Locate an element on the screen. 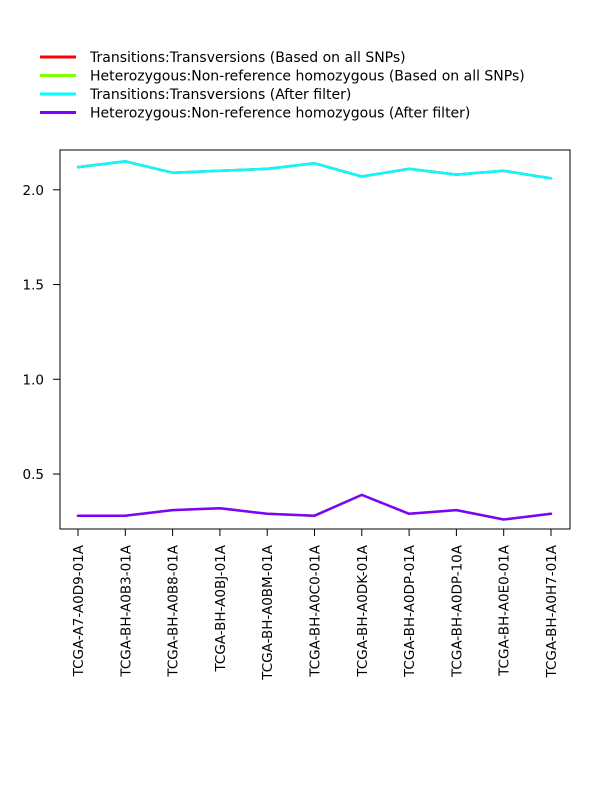  x-tick-label-6: TCGA-BH-A0C0-01A is located at coordinates (316, 611).